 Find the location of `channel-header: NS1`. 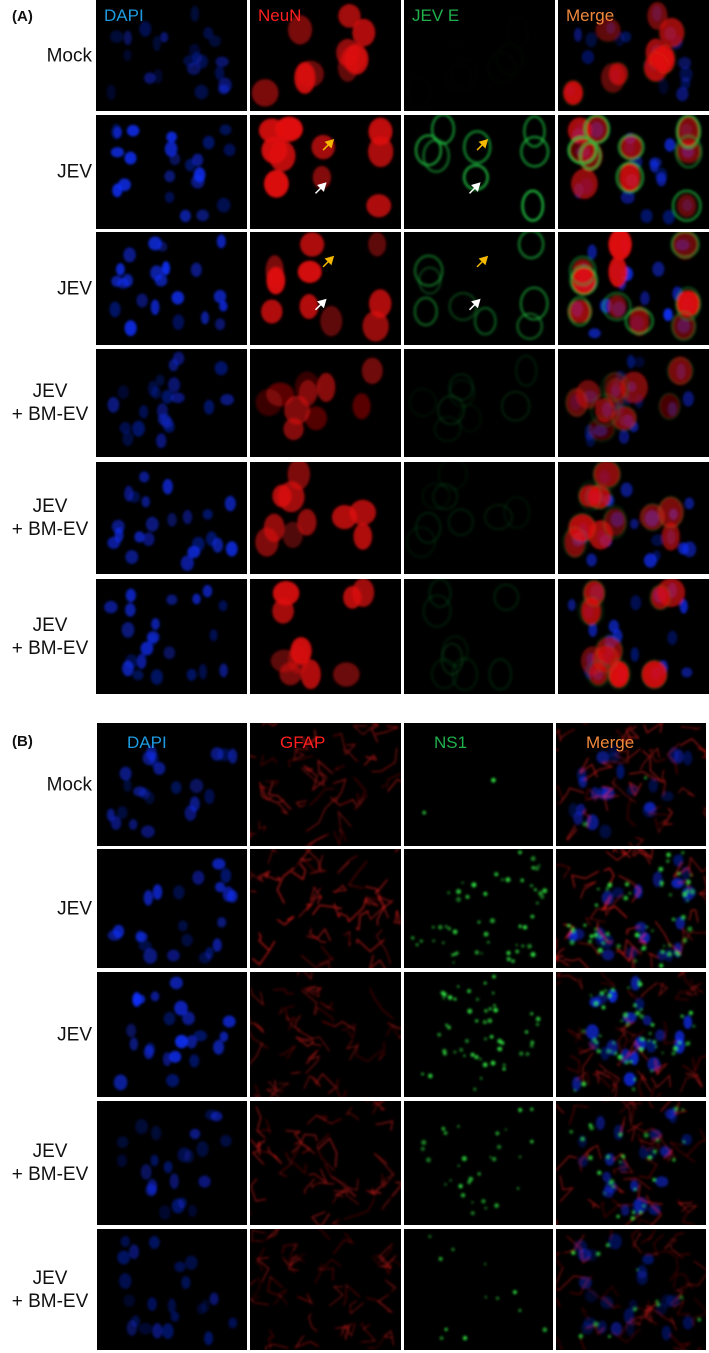

channel-header: NS1 is located at coordinates (451, 742).